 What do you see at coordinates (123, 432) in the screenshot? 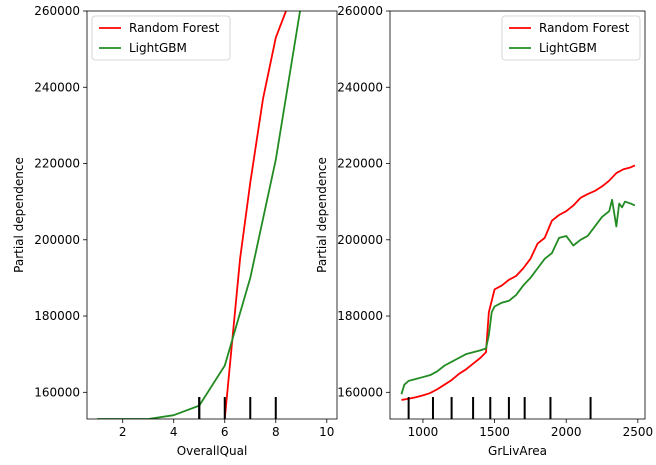
I see `x-tick-label: 2` at bounding box center [123, 432].